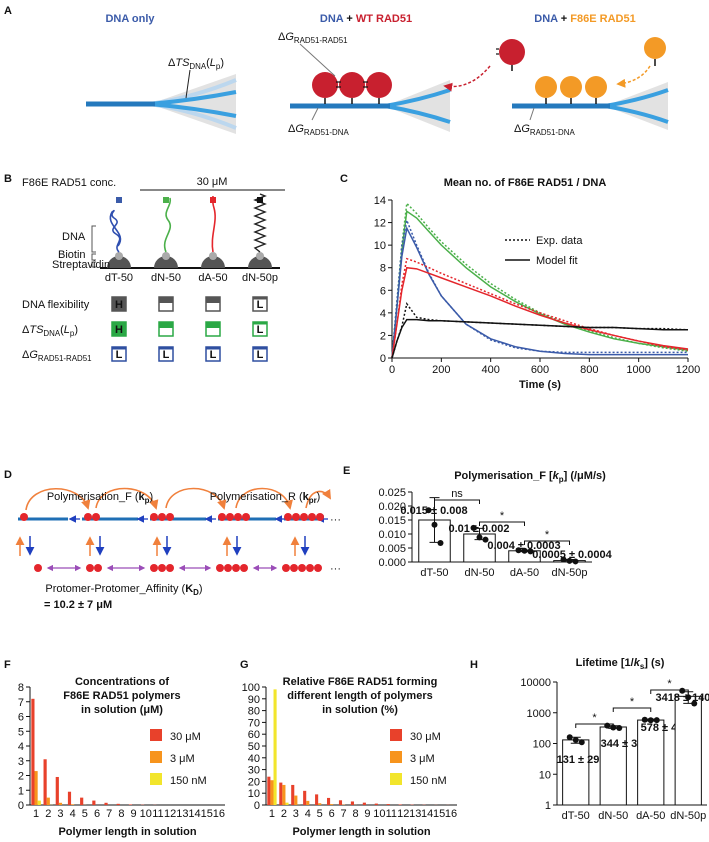 The image size is (709, 842). Describe the element at coordinates (119, 278) in the screenshot. I see `sample-name: dT-50` at that location.